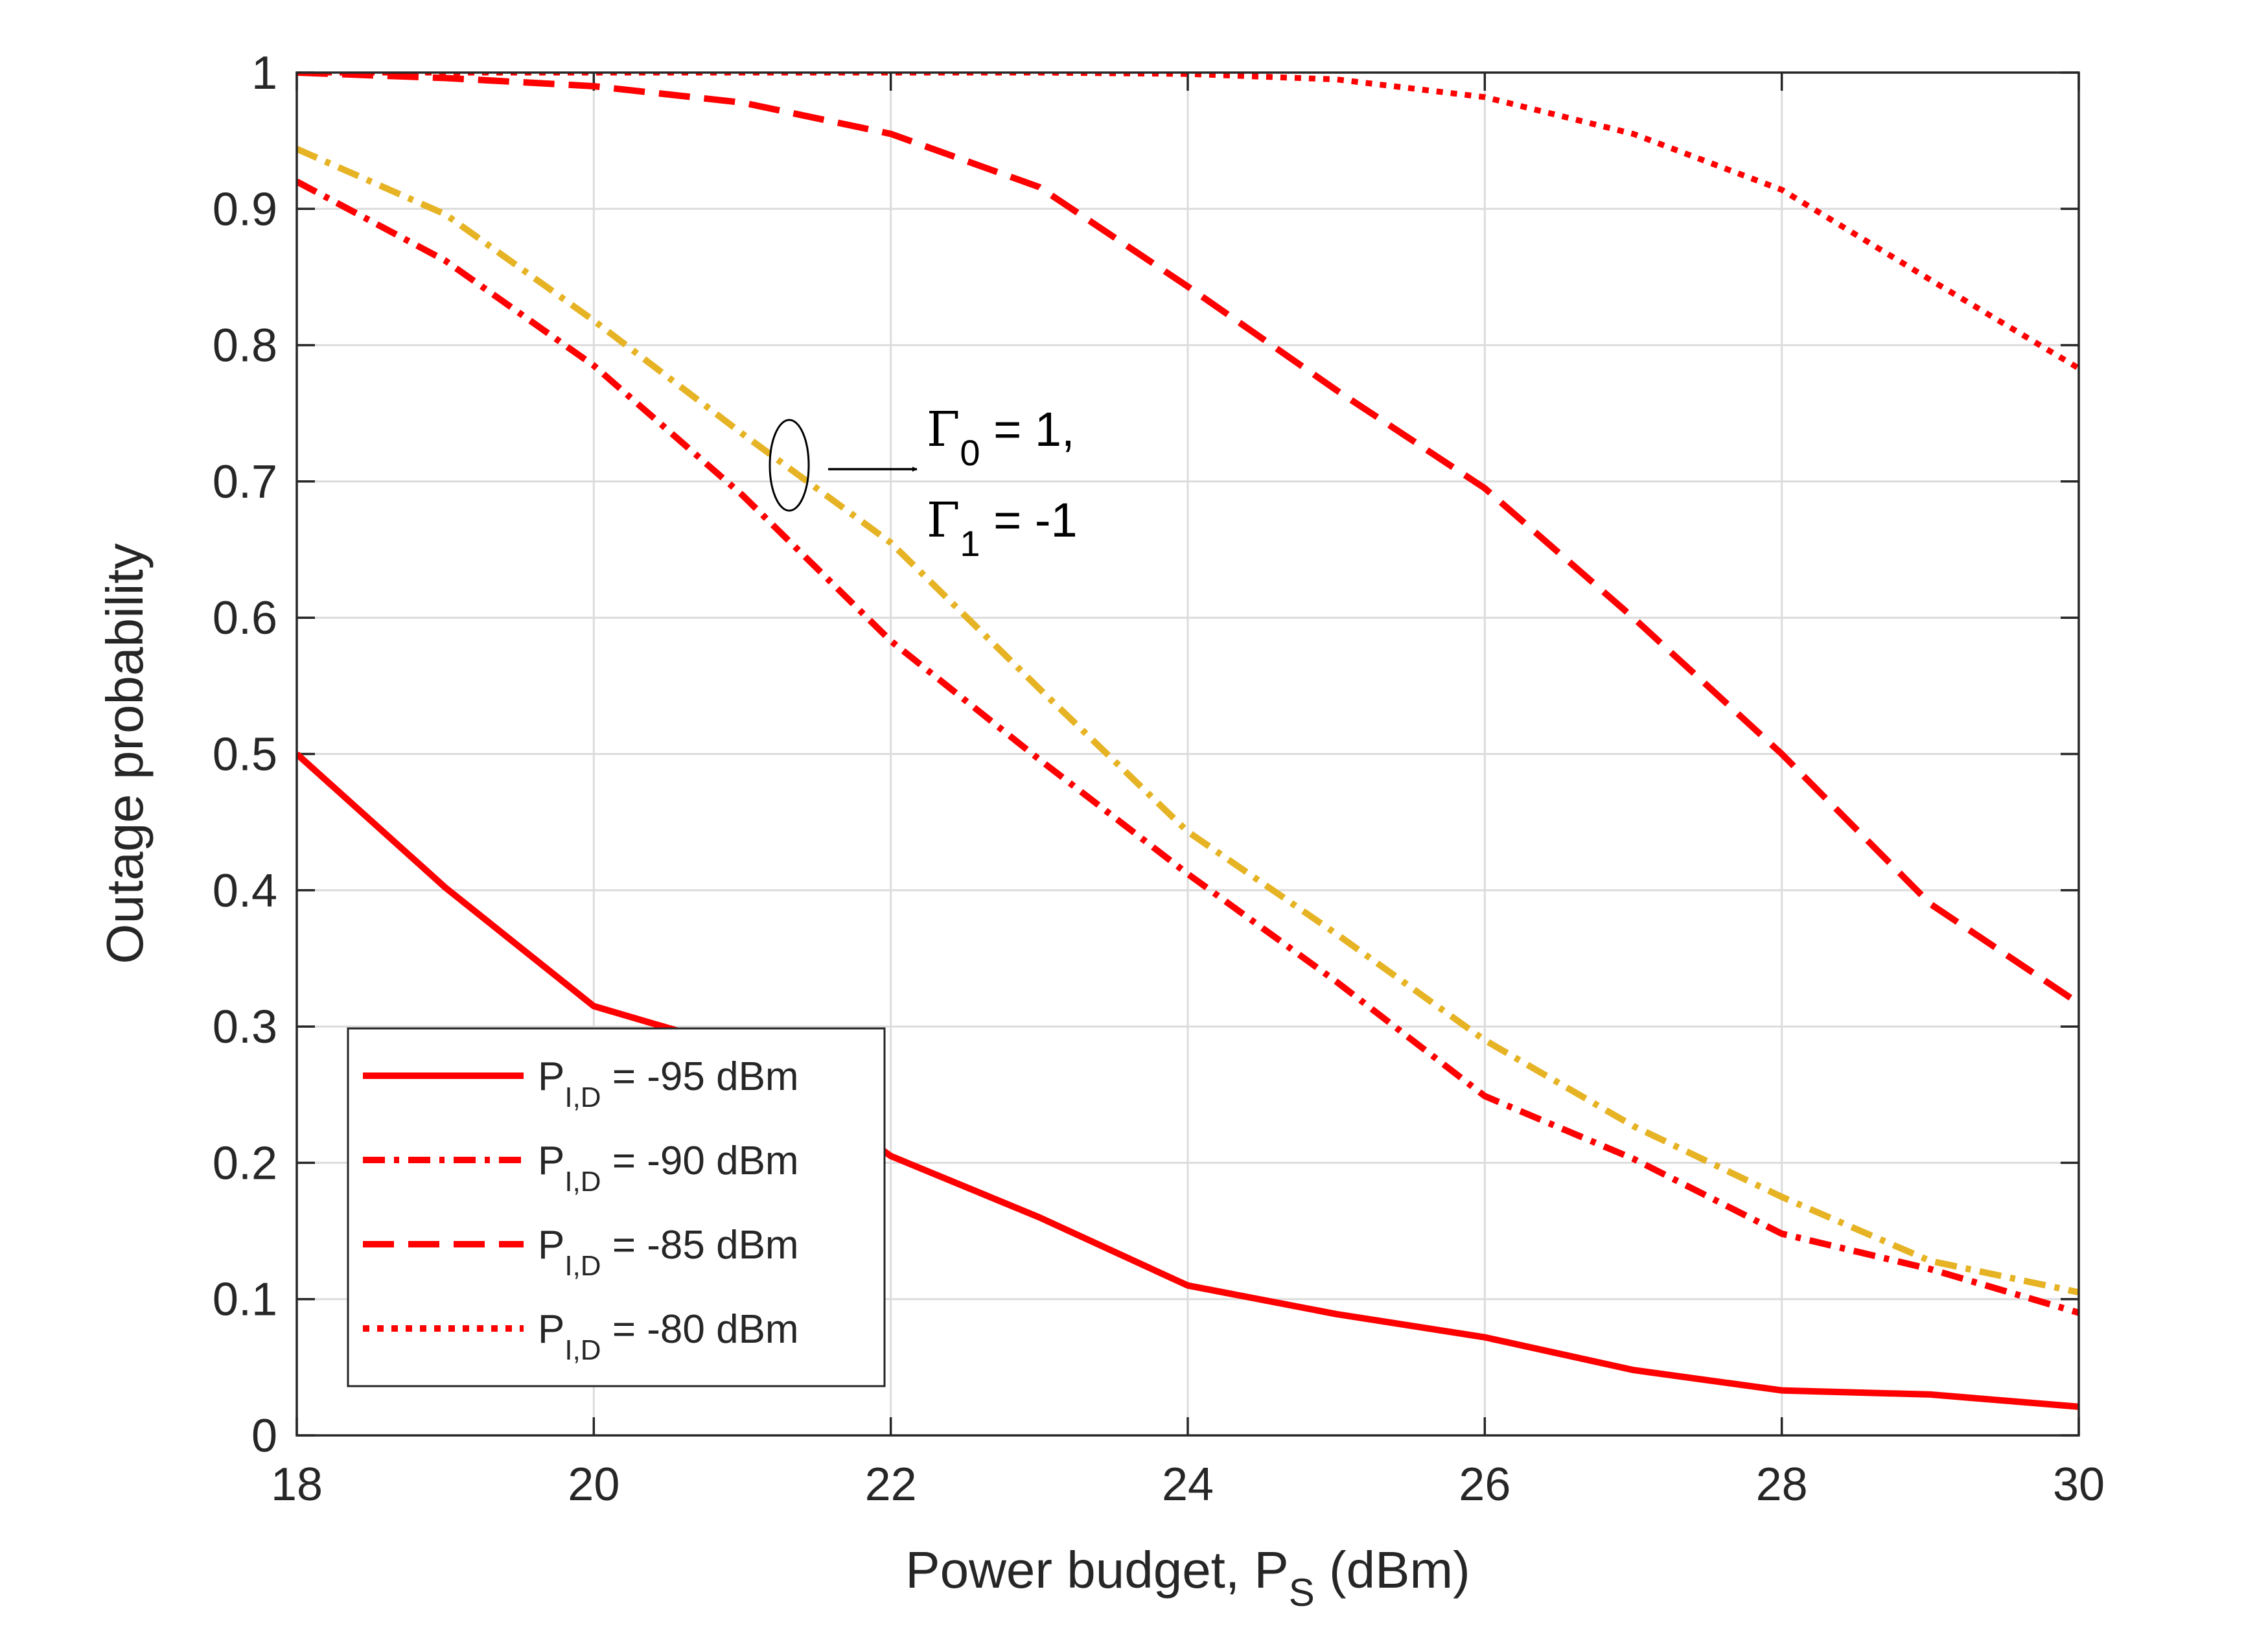 The width and height of the screenshot is (2268, 1646). Describe the element at coordinates (297, 1485) in the screenshot. I see `x-tick-label: 18` at that location.